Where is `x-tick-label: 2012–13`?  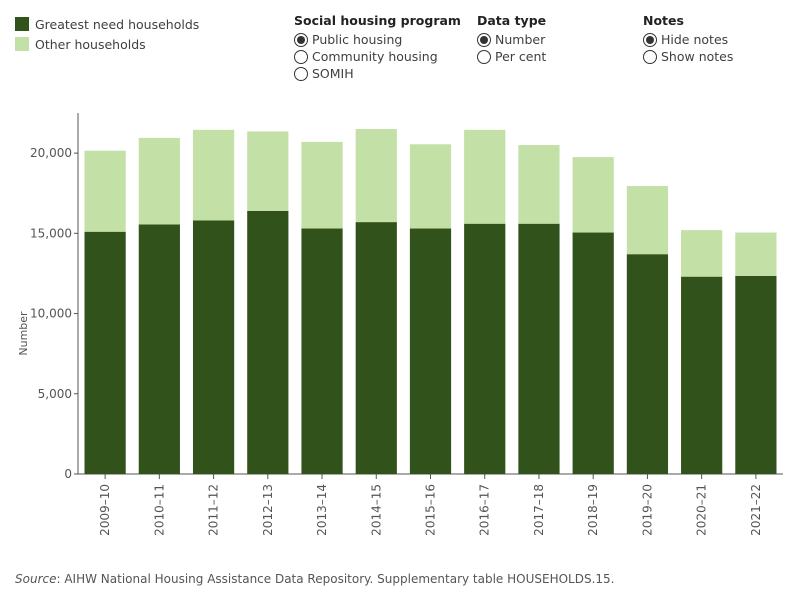
x-tick-label: 2012–13 is located at coordinates (268, 510).